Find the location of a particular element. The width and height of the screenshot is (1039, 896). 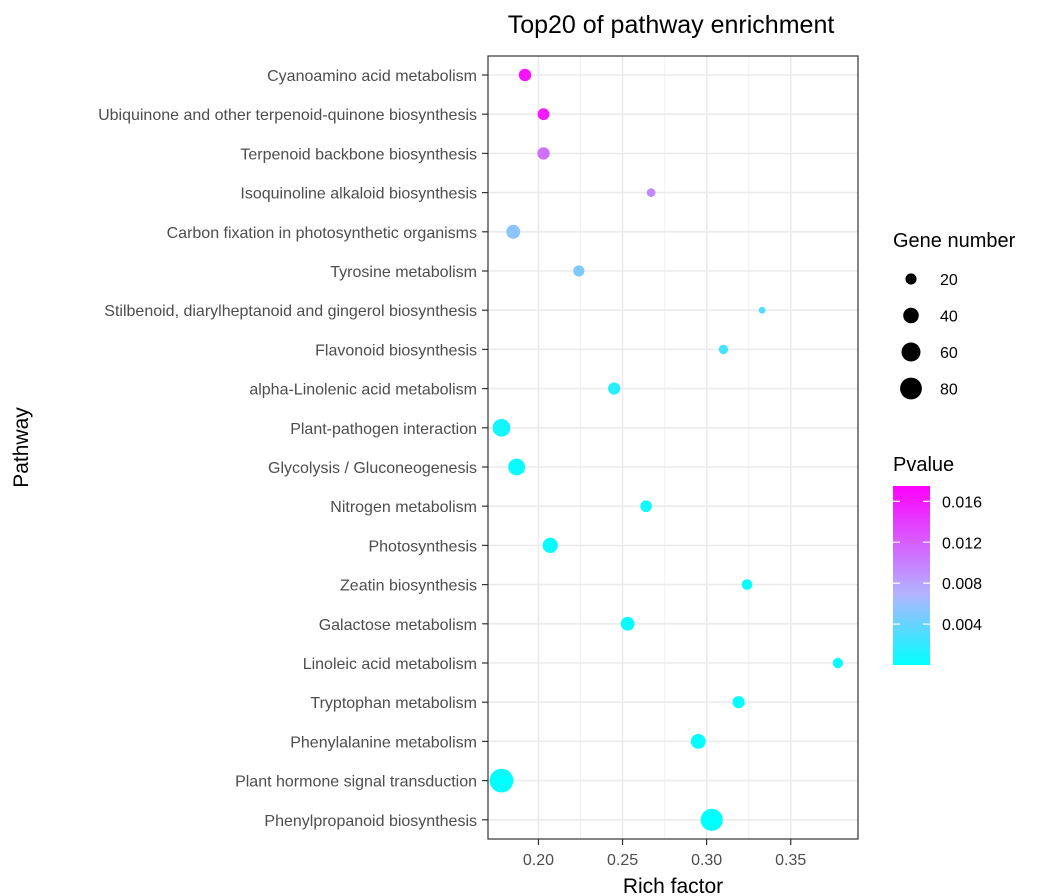

size-legend: Gene number 20 40 60 80 is located at coordinates (954, 315).